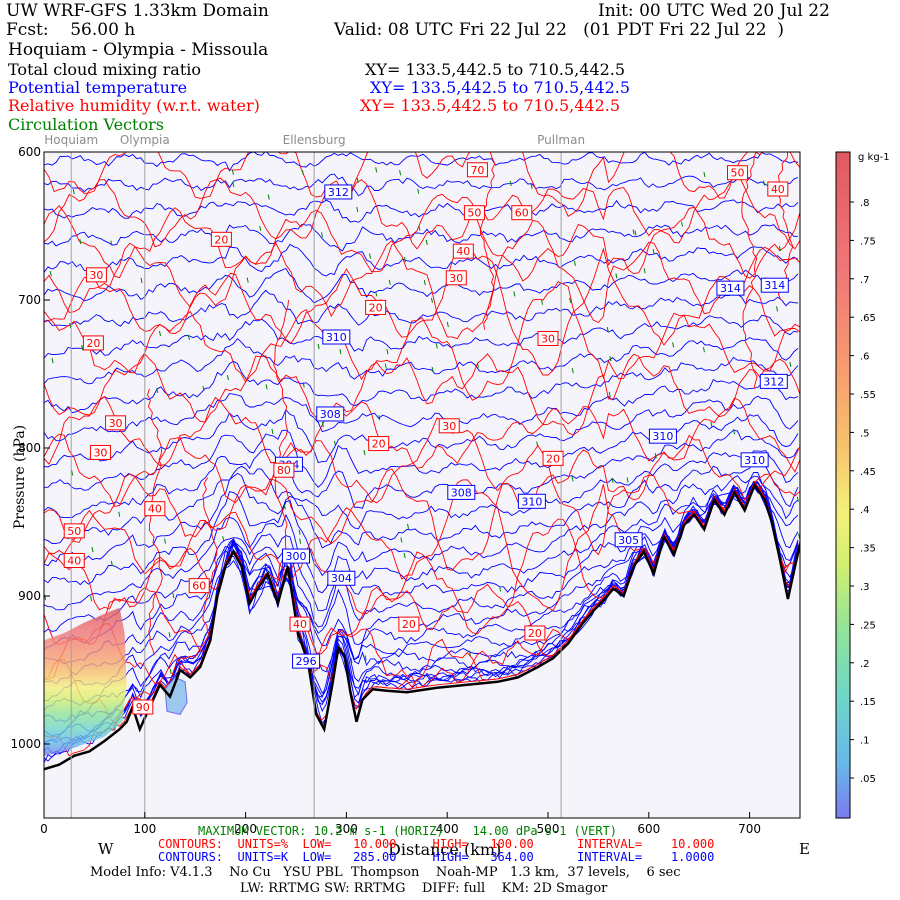  Describe the element at coordinates (548, 829) in the screenshot. I see `x-tick-label: 500` at that location.